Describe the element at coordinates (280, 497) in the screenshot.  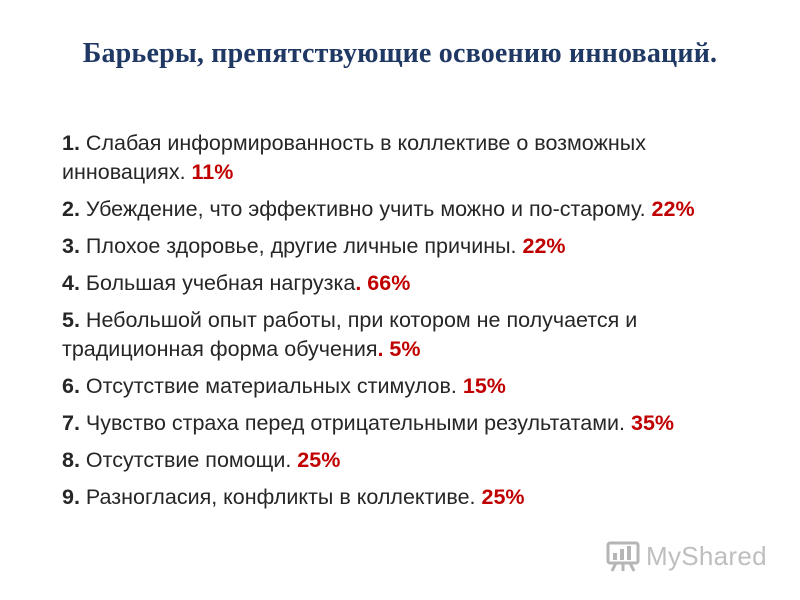
I see `item-text: Разногласия, конфликты в коллективе.` at that location.